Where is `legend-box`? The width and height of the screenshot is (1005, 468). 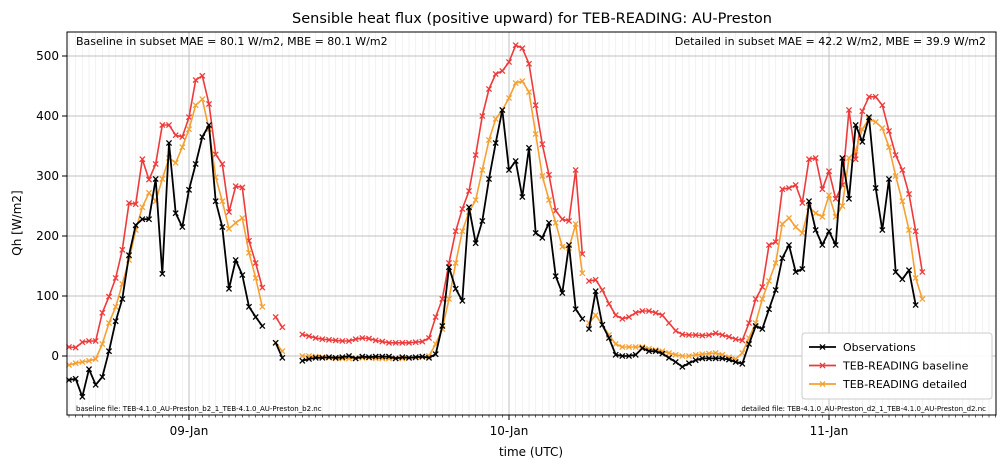
legend-box is located at coordinates (897, 366).